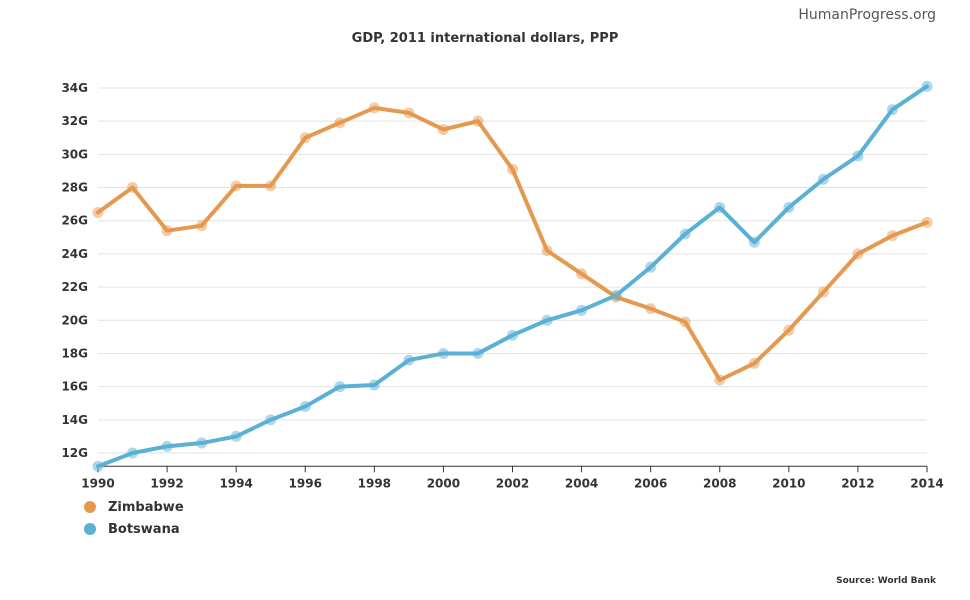  What do you see at coordinates (926, 483) in the screenshot?
I see `x-tick-label: 2014` at bounding box center [926, 483].